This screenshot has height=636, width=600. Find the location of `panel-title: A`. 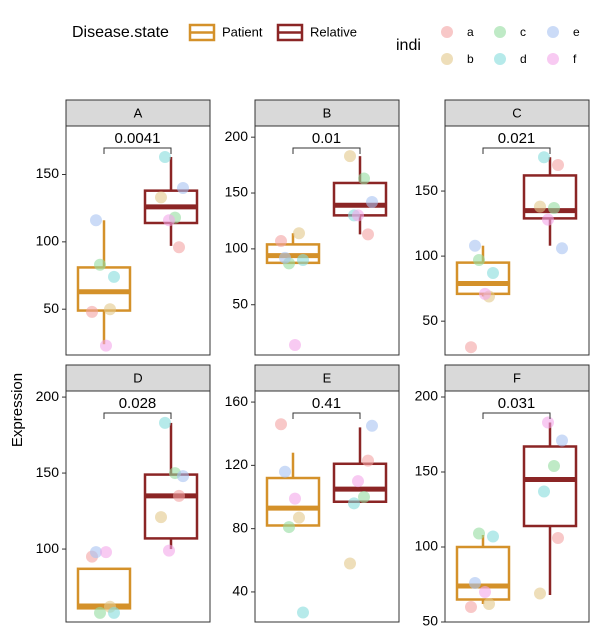

panel-title: A is located at coordinates (138, 112).